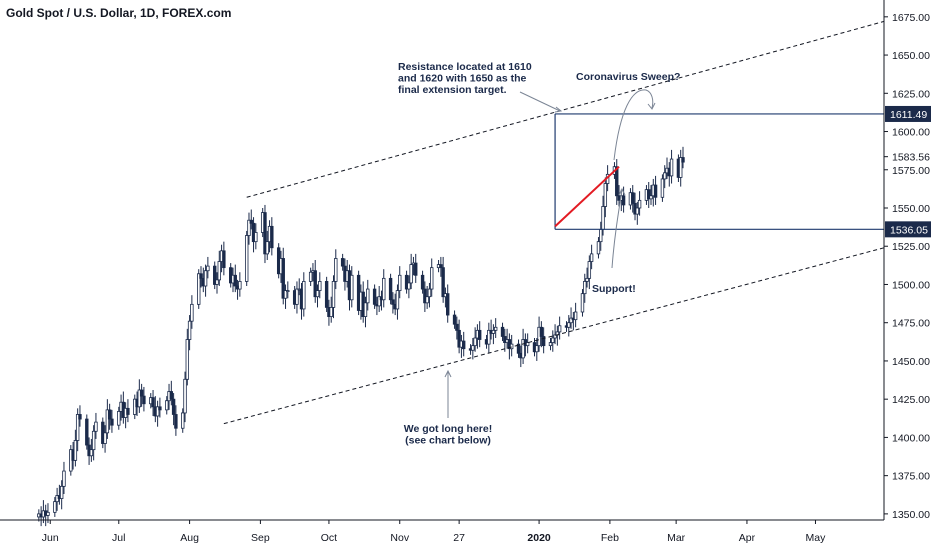 This screenshot has width=932, height=550. What do you see at coordinates (909, 230) in the screenshot?
I see `price-label-text: 1536.05` at bounding box center [909, 230].